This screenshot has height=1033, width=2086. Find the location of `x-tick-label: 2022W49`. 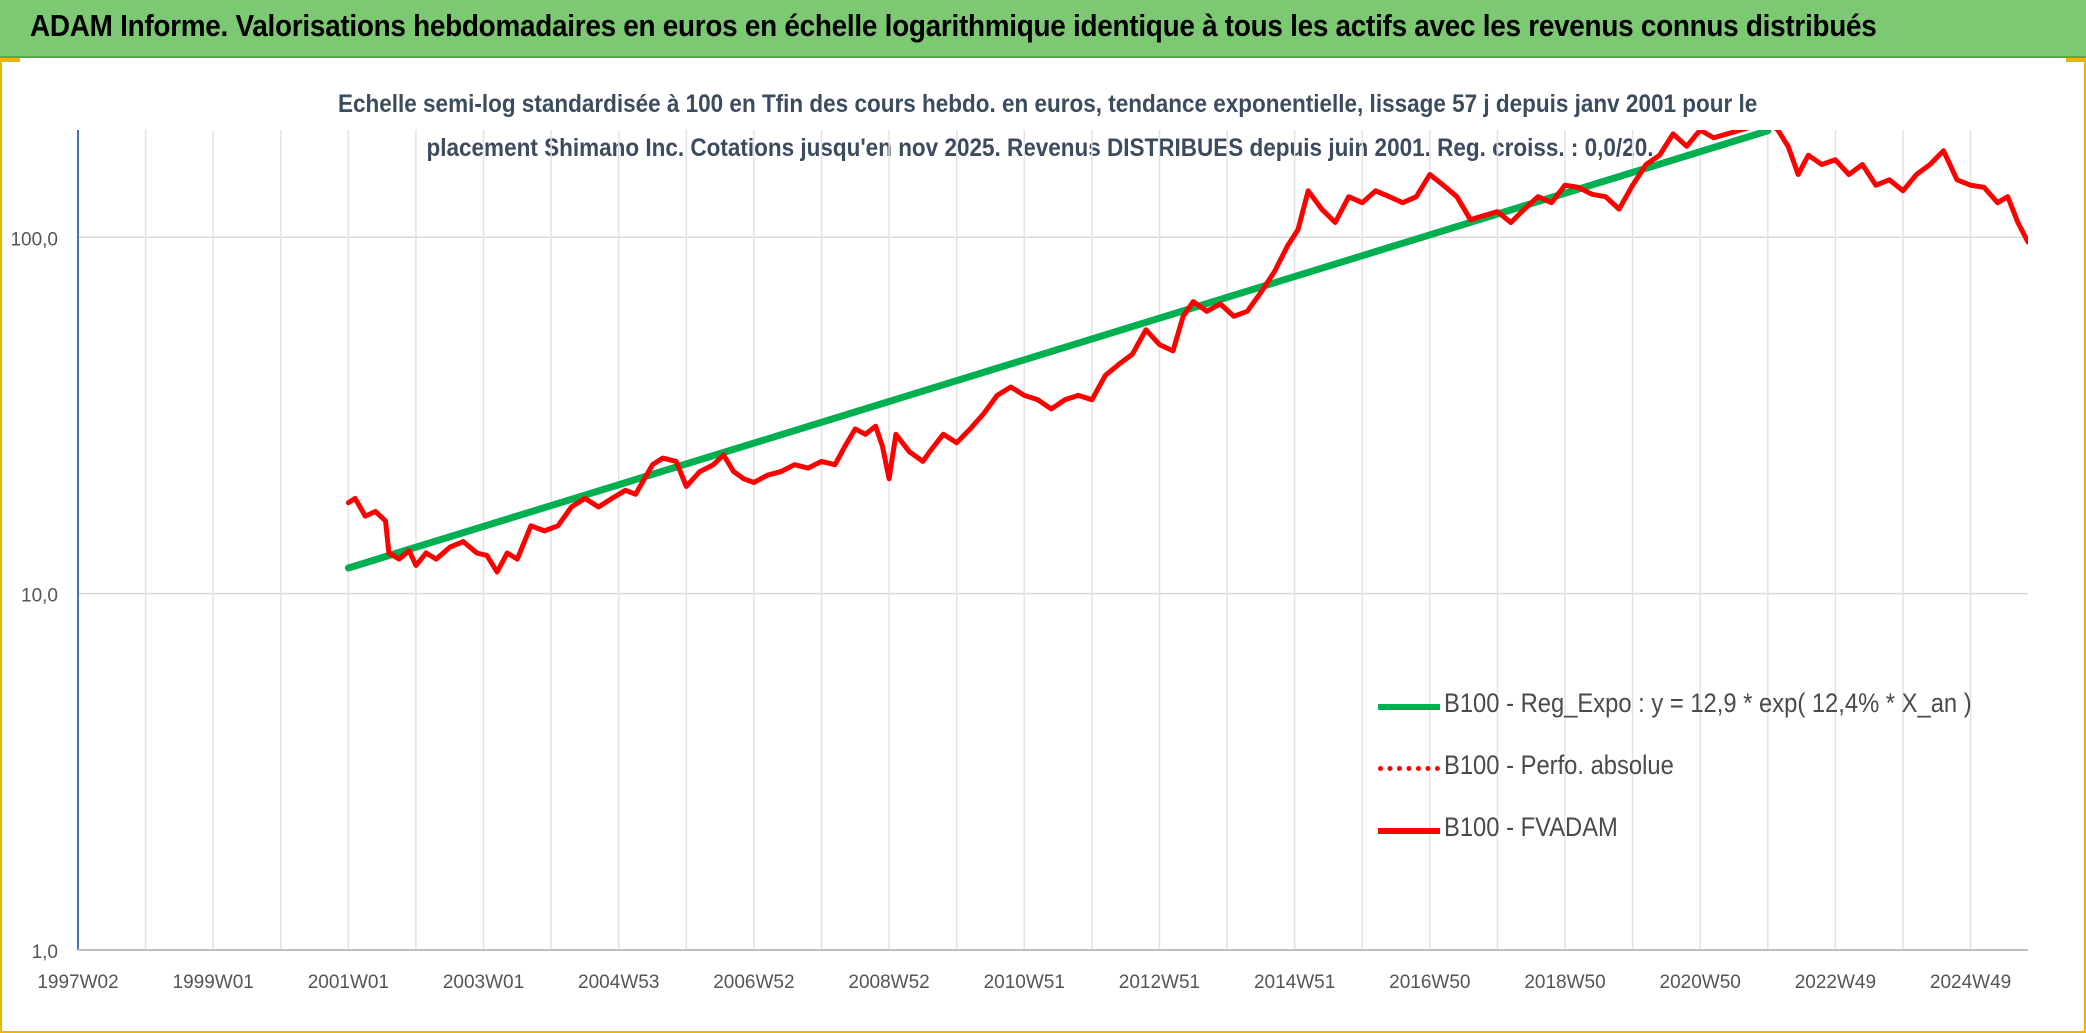

x-tick-label: 2022W49 is located at coordinates (1835, 982).